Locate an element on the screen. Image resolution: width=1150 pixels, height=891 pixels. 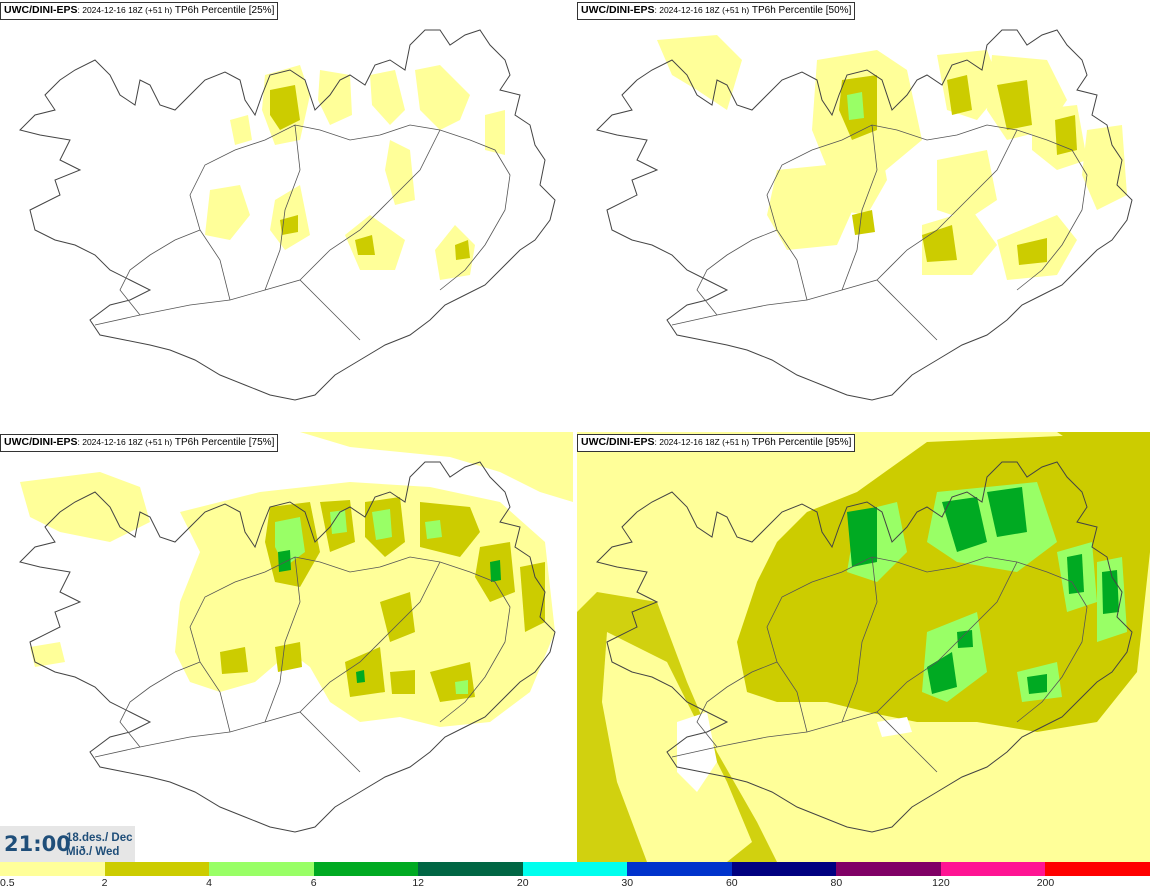
panel-divider-horizontal is located at coordinates (575, 431).